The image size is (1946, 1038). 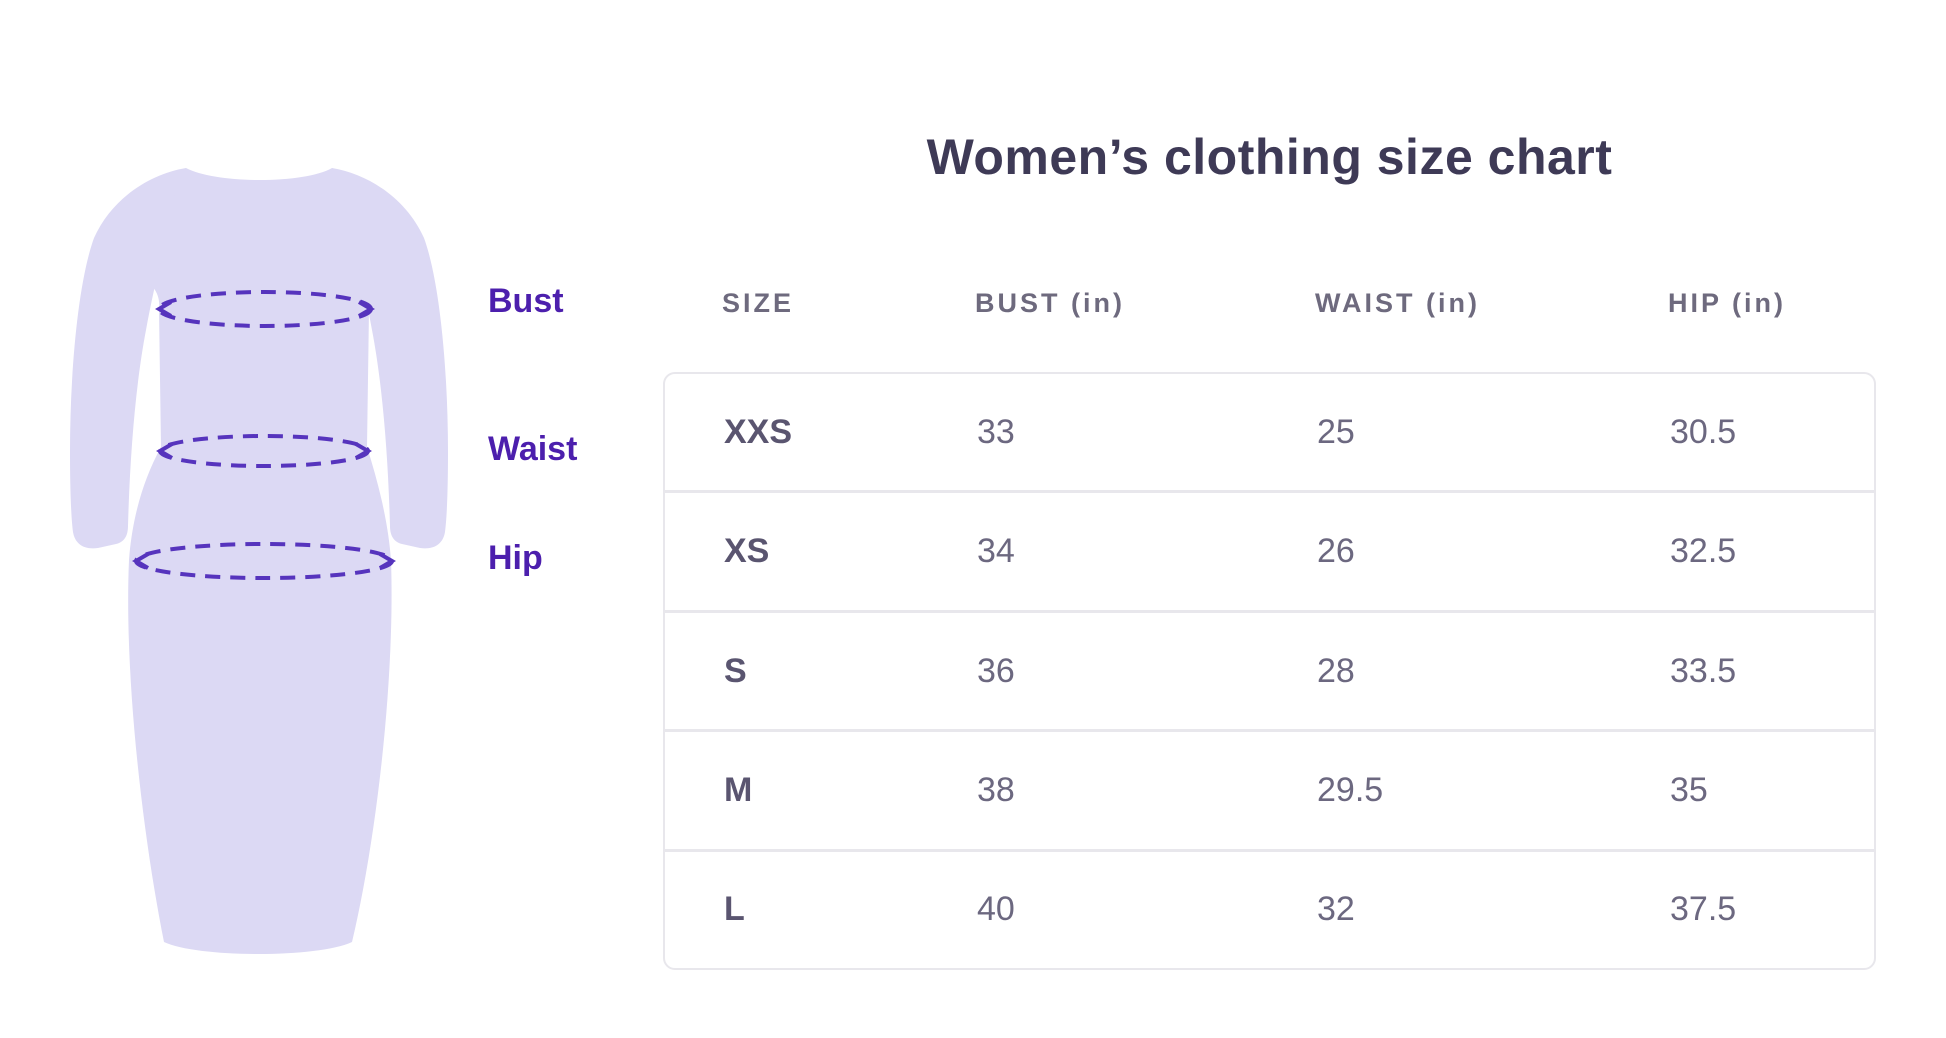 What do you see at coordinates (996, 789) in the screenshot?
I see `bust-cell: 38` at bounding box center [996, 789].